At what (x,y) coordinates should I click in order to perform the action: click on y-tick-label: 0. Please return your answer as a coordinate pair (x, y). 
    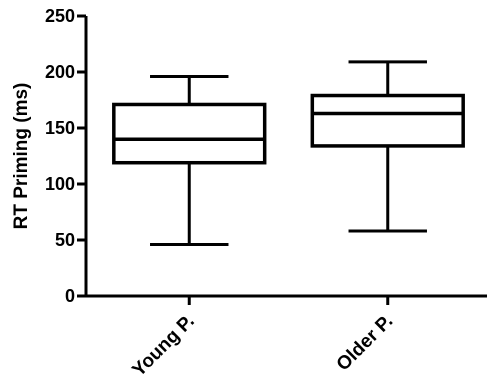
    Looking at the image, I should click on (70, 296).